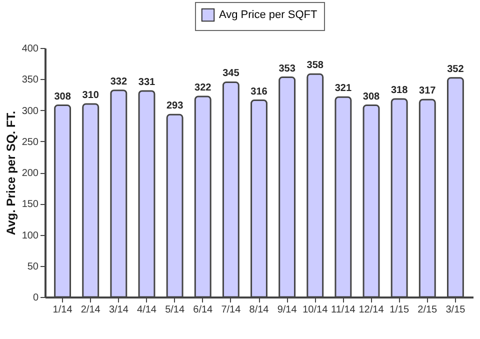  What do you see at coordinates (287, 68) in the screenshot?
I see `data-label: 353` at bounding box center [287, 68].